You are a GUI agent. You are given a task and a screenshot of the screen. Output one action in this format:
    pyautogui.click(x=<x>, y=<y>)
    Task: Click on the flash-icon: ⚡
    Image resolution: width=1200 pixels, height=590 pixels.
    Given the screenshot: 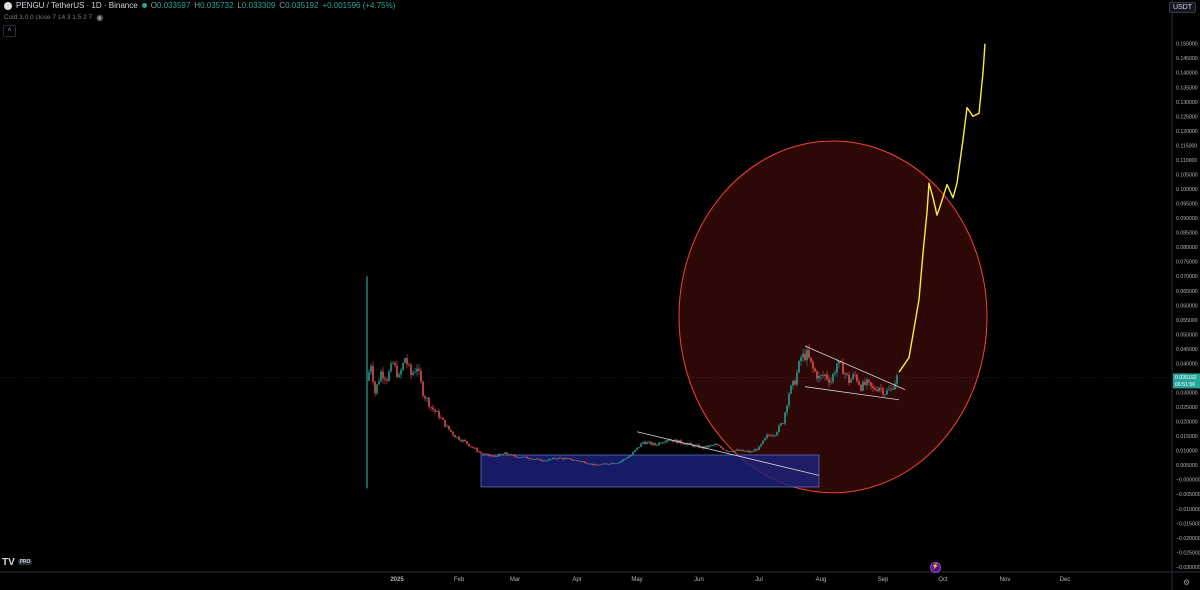 What is the action you would take?
    pyautogui.click(x=935, y=567)
    